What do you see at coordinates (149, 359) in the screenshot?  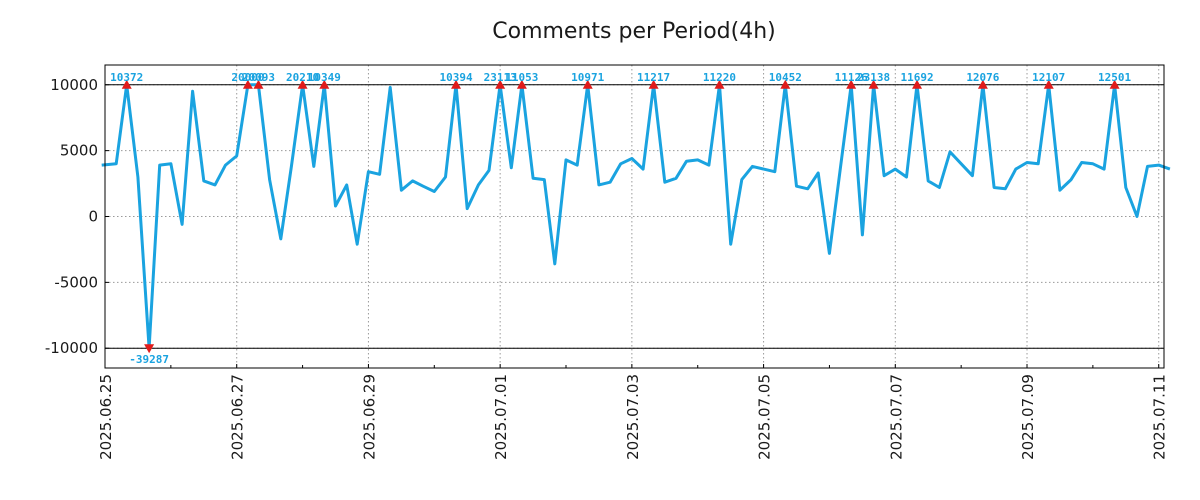 I see `peak-label: -39287` at bounding box center [149, 359].